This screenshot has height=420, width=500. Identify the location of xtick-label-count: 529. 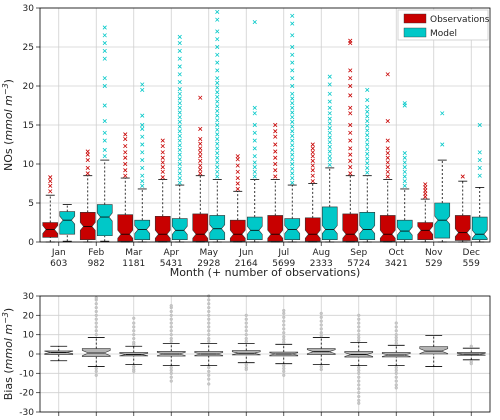
(433, 264).